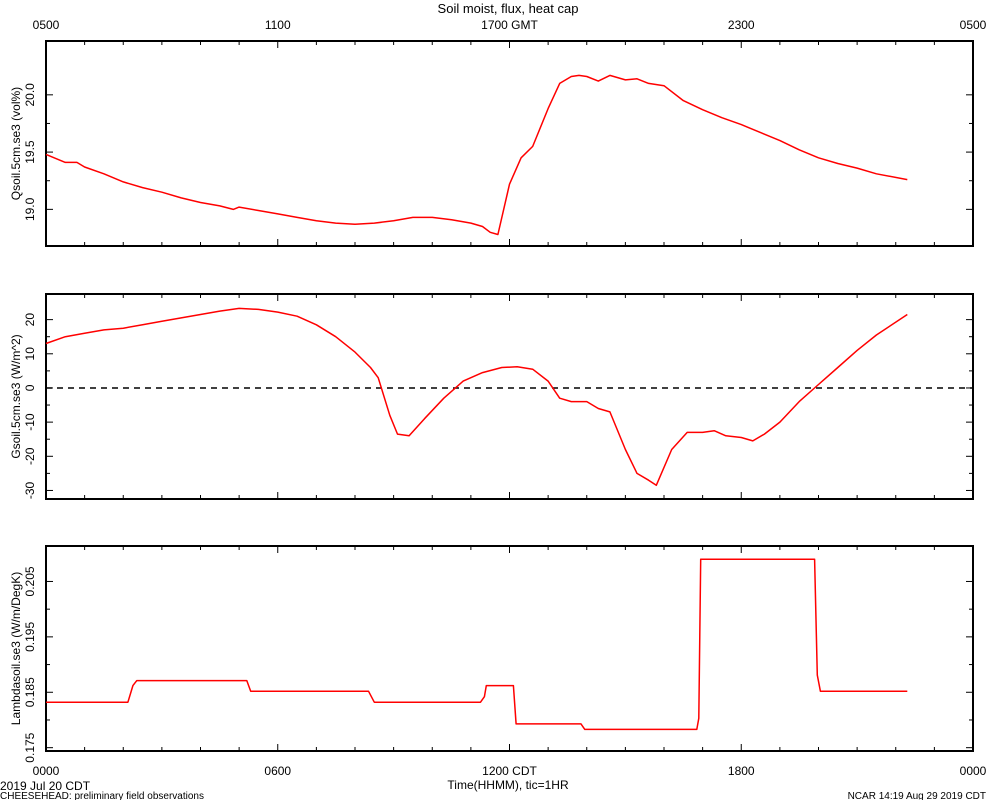 Image resolution: width=1000 pixels, height=800 pixels. What do you see at coordinates (30, 422) in the screenshot?
I see `y-tick-label: -10` at bounding box center [30, 422].